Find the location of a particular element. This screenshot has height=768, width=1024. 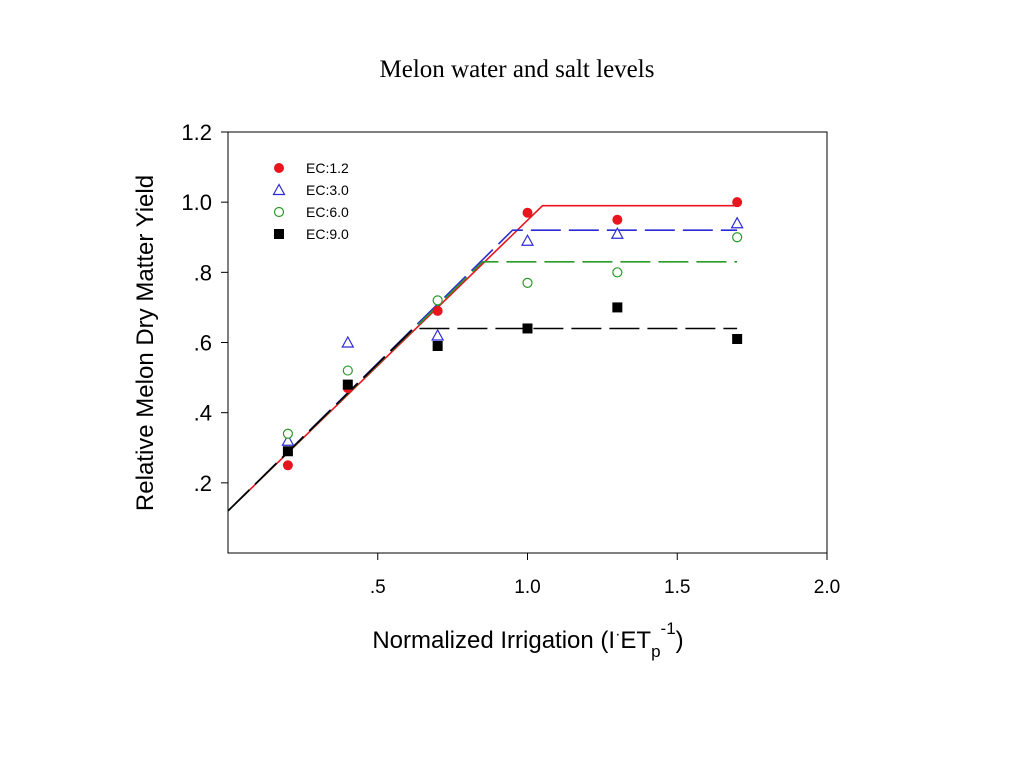

y-tick-label-4: .8 is located at coordinates (203, 272).